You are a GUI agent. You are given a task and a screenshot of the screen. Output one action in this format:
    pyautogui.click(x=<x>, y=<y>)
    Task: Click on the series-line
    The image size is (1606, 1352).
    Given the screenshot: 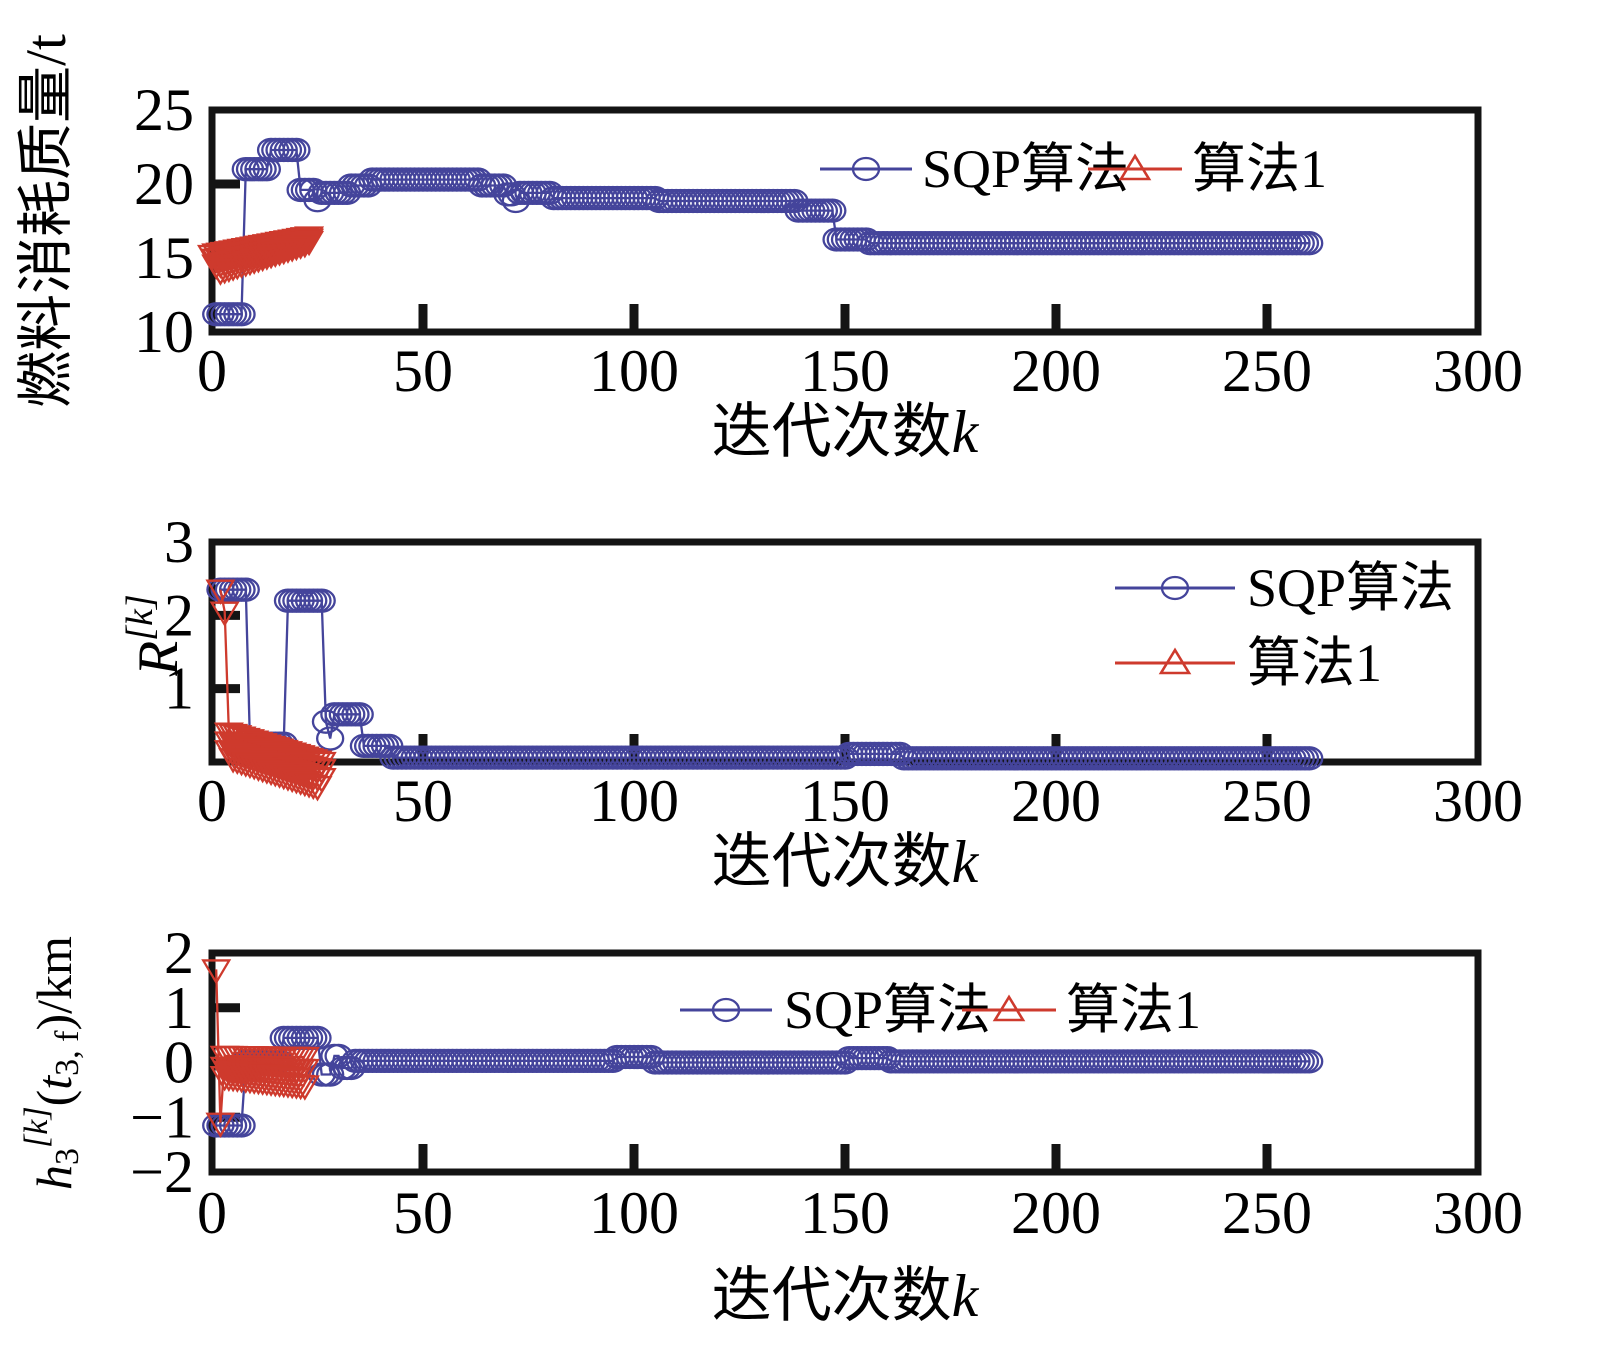 What is the action you would take?
    pyautogui.click(x=765, y=674)
    